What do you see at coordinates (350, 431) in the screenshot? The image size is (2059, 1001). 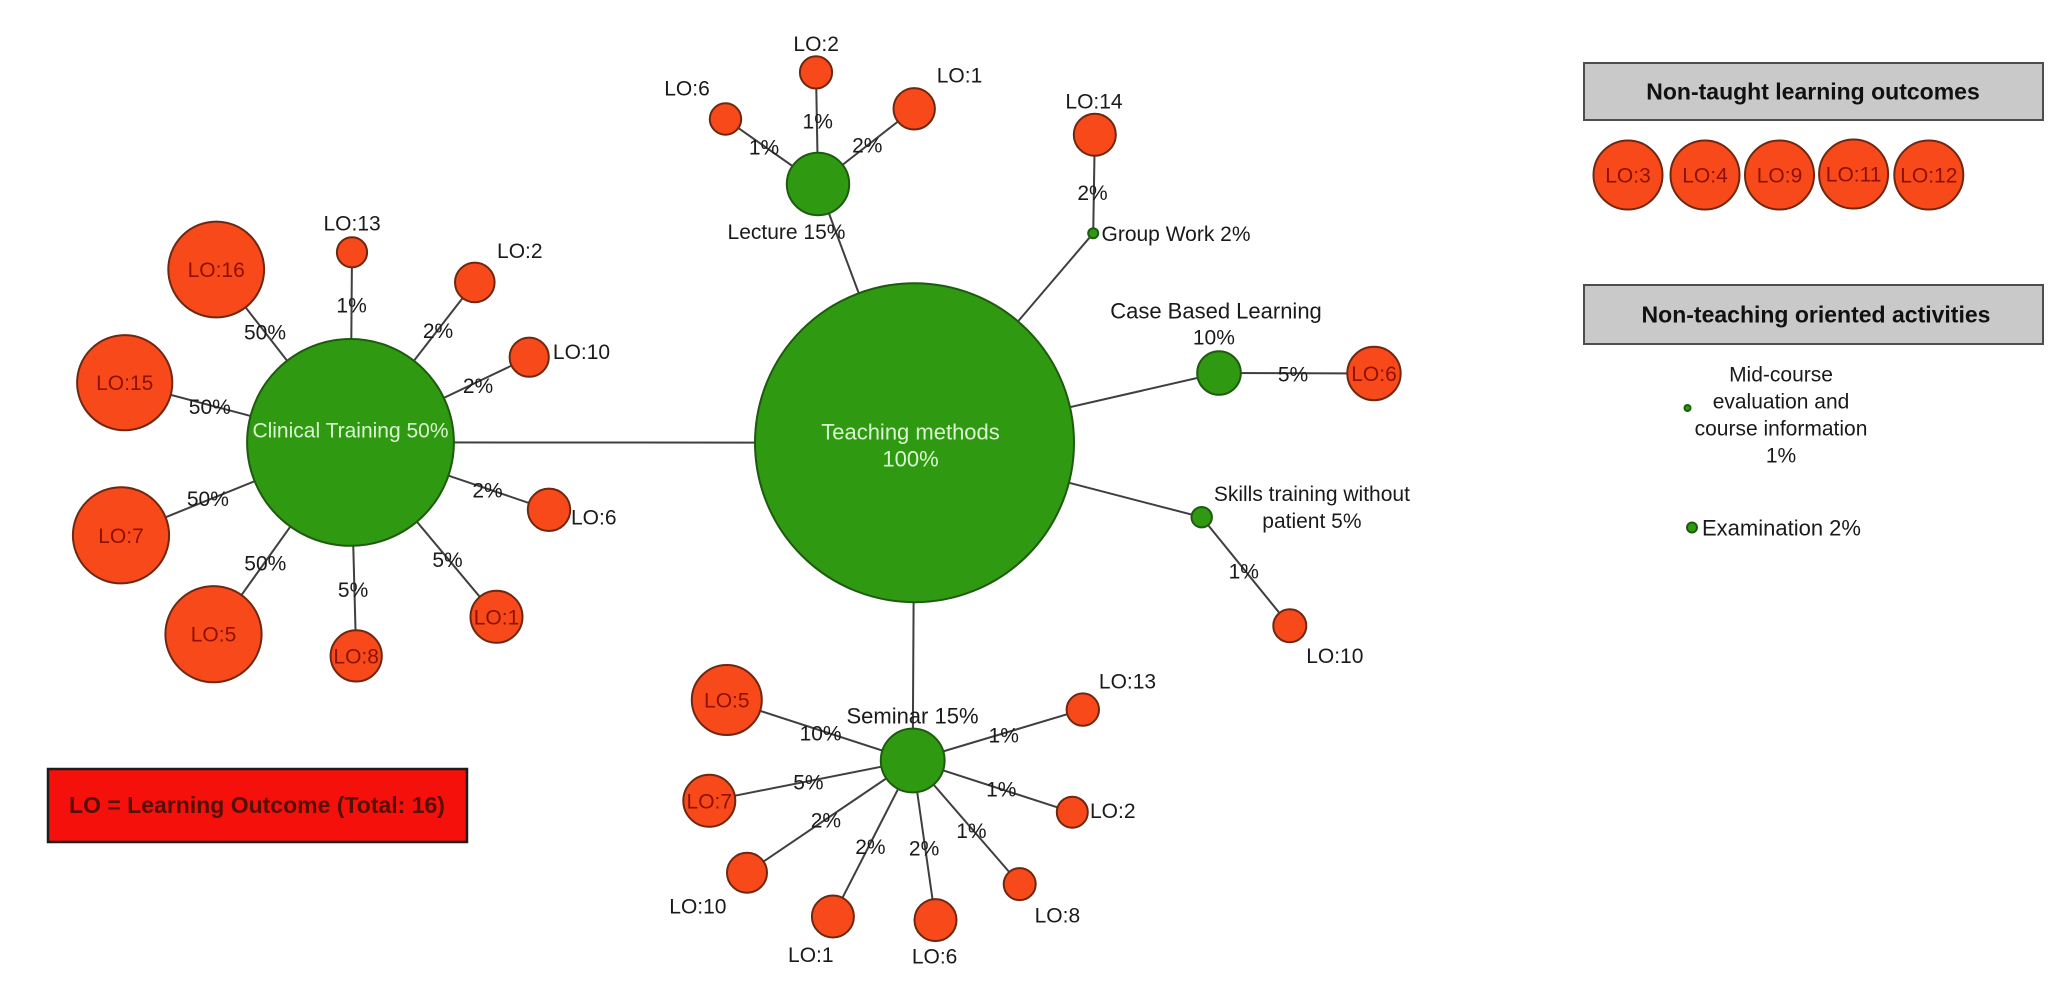 I see `svg-text: Clinical Training 50%` at bounding box center [350, 431].